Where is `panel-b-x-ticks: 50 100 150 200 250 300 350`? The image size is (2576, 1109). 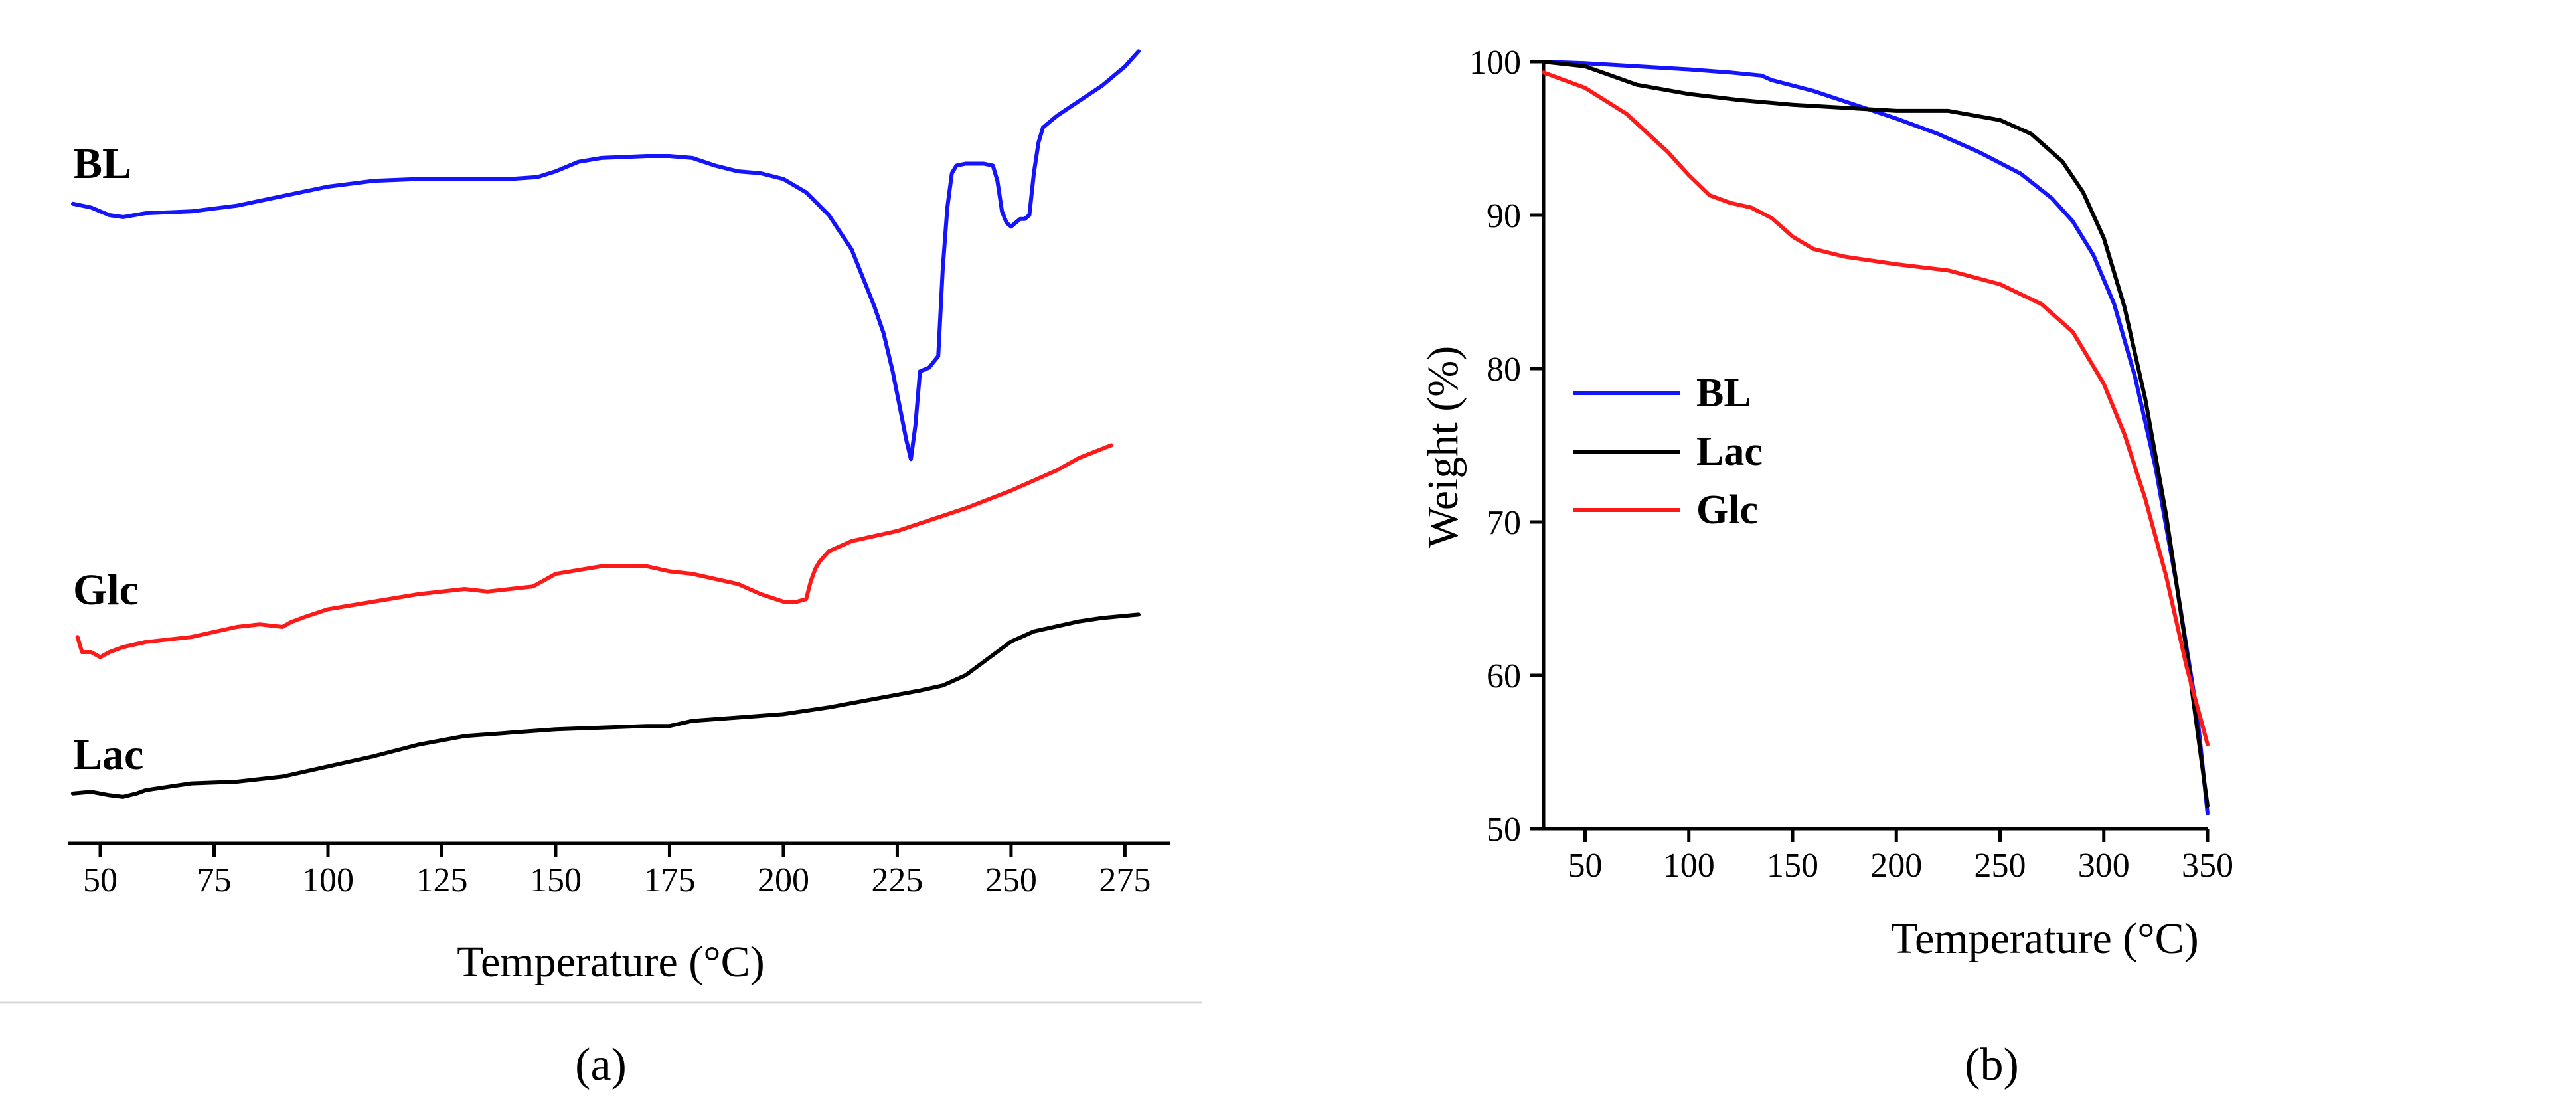
panel-b-x-ticks: 50 100 150 200 250 300 350 is located at coordinates (1900, 857).